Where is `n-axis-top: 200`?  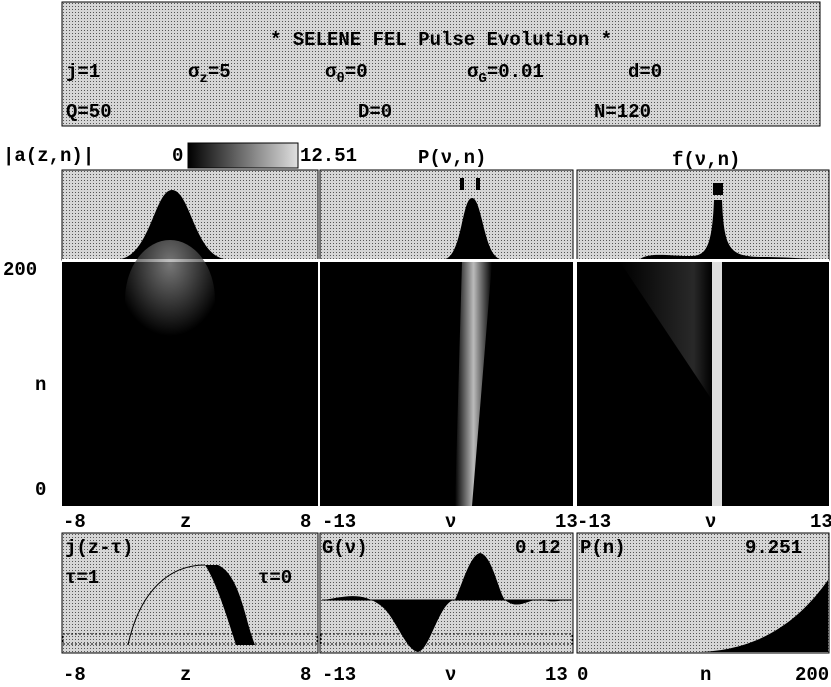
n-axis-top: 200 is located at coordinates (20, 270).